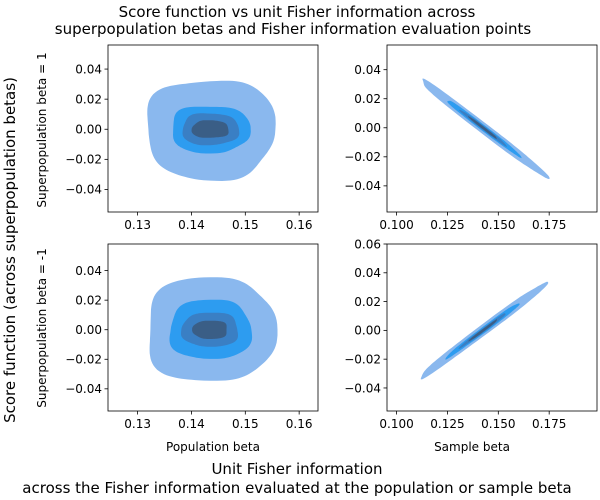 This screenshot has height=500, width=600. Describe the element at coordinates (137, 225) in the screenshot. I see `x-tick-label-r1c1-0: 0.13` at that location.